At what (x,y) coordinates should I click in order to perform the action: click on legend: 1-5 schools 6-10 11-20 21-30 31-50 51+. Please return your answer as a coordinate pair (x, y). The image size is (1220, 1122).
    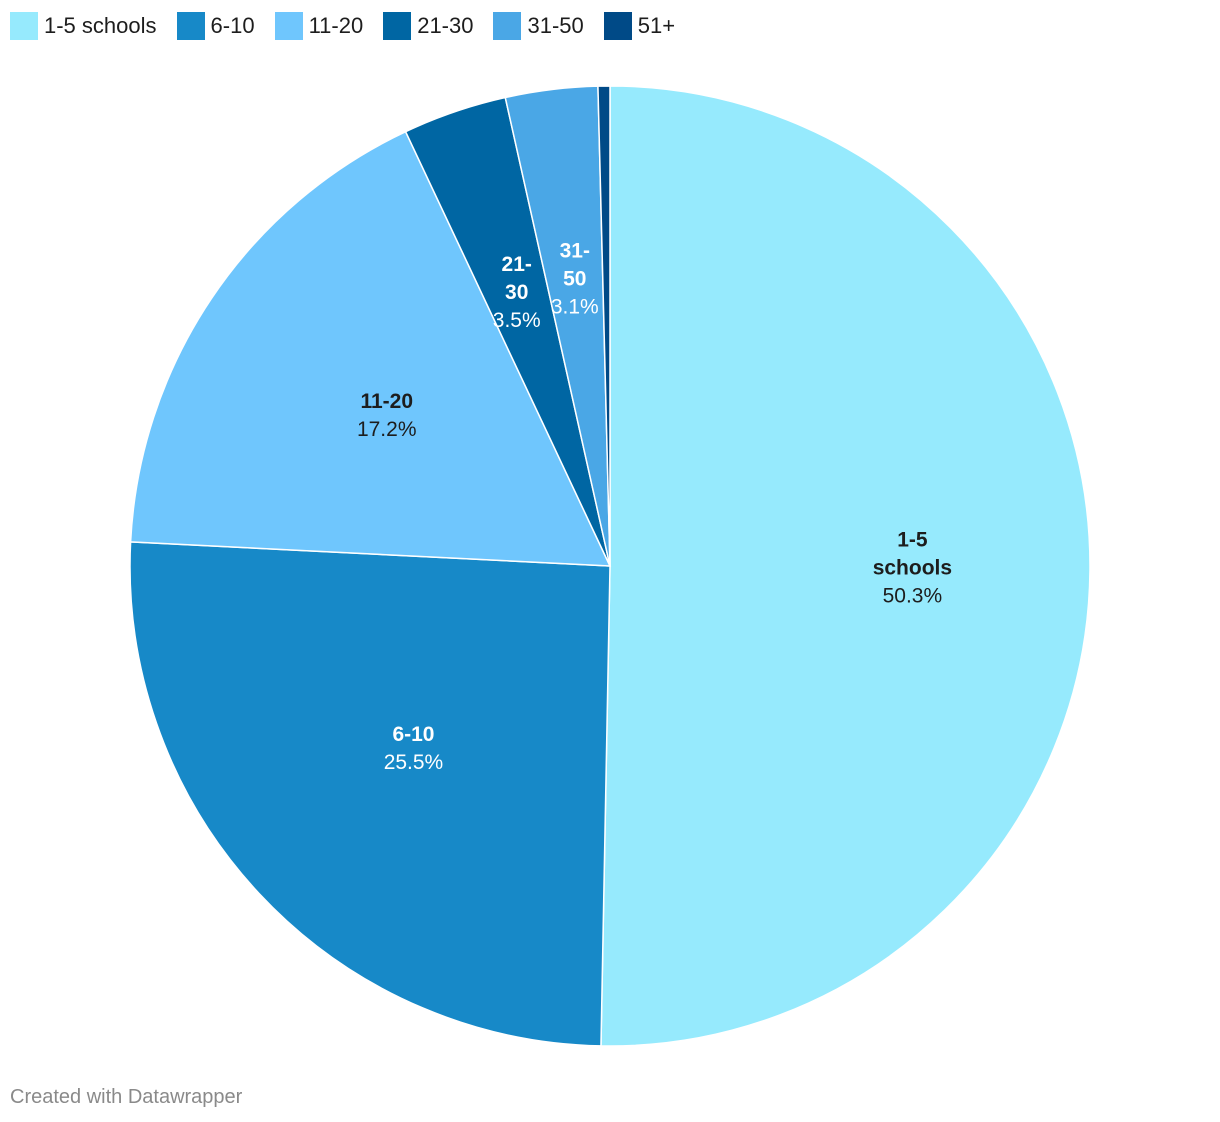
    Looking at the image, I should click on (352, 26).